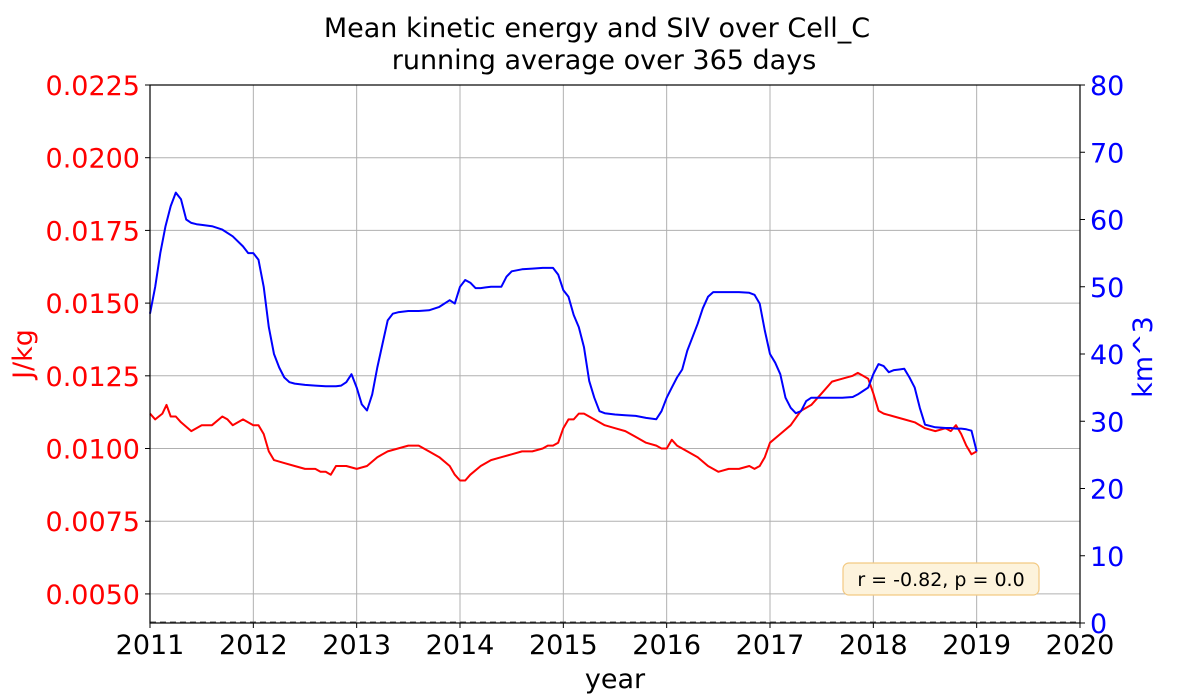 This screenshot has height=700, width=1200. I want to click on right-tick-label: 30, so click(1107, 422).